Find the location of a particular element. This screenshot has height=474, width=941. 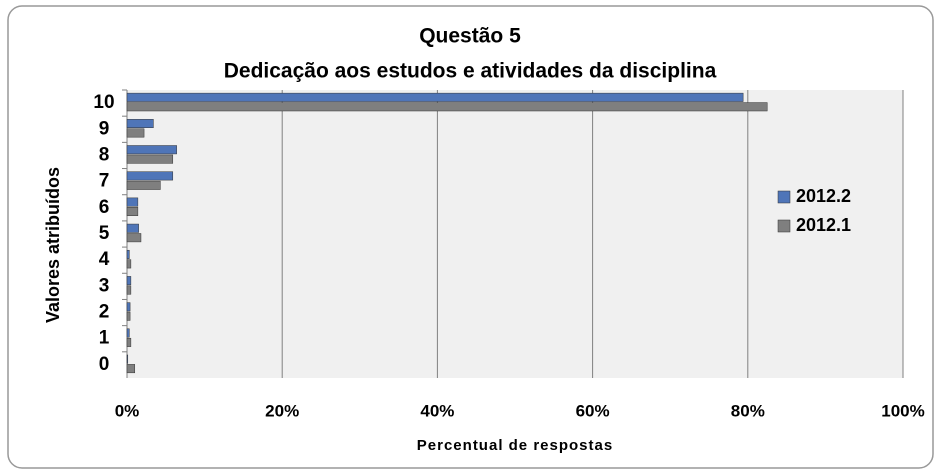

y-tick-label: 0 is located at coordinates (104, 364).